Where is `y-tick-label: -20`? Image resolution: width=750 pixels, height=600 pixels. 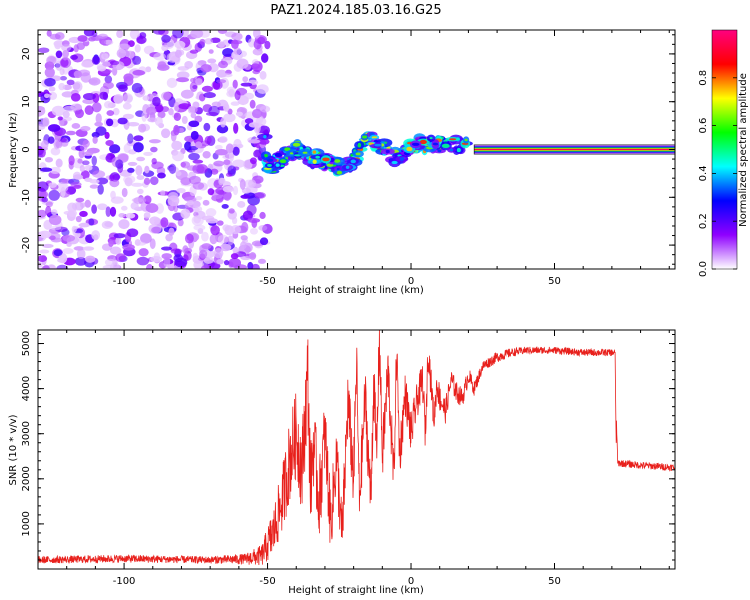
y-tick-label: -20 is located at coordinates (26, 245).